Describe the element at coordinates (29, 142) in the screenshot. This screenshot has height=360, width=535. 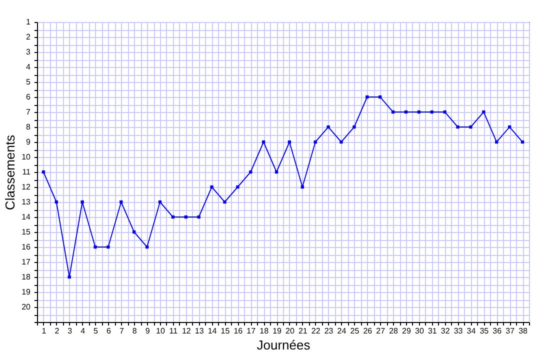
I see `y-tick-label: 9` at that location.